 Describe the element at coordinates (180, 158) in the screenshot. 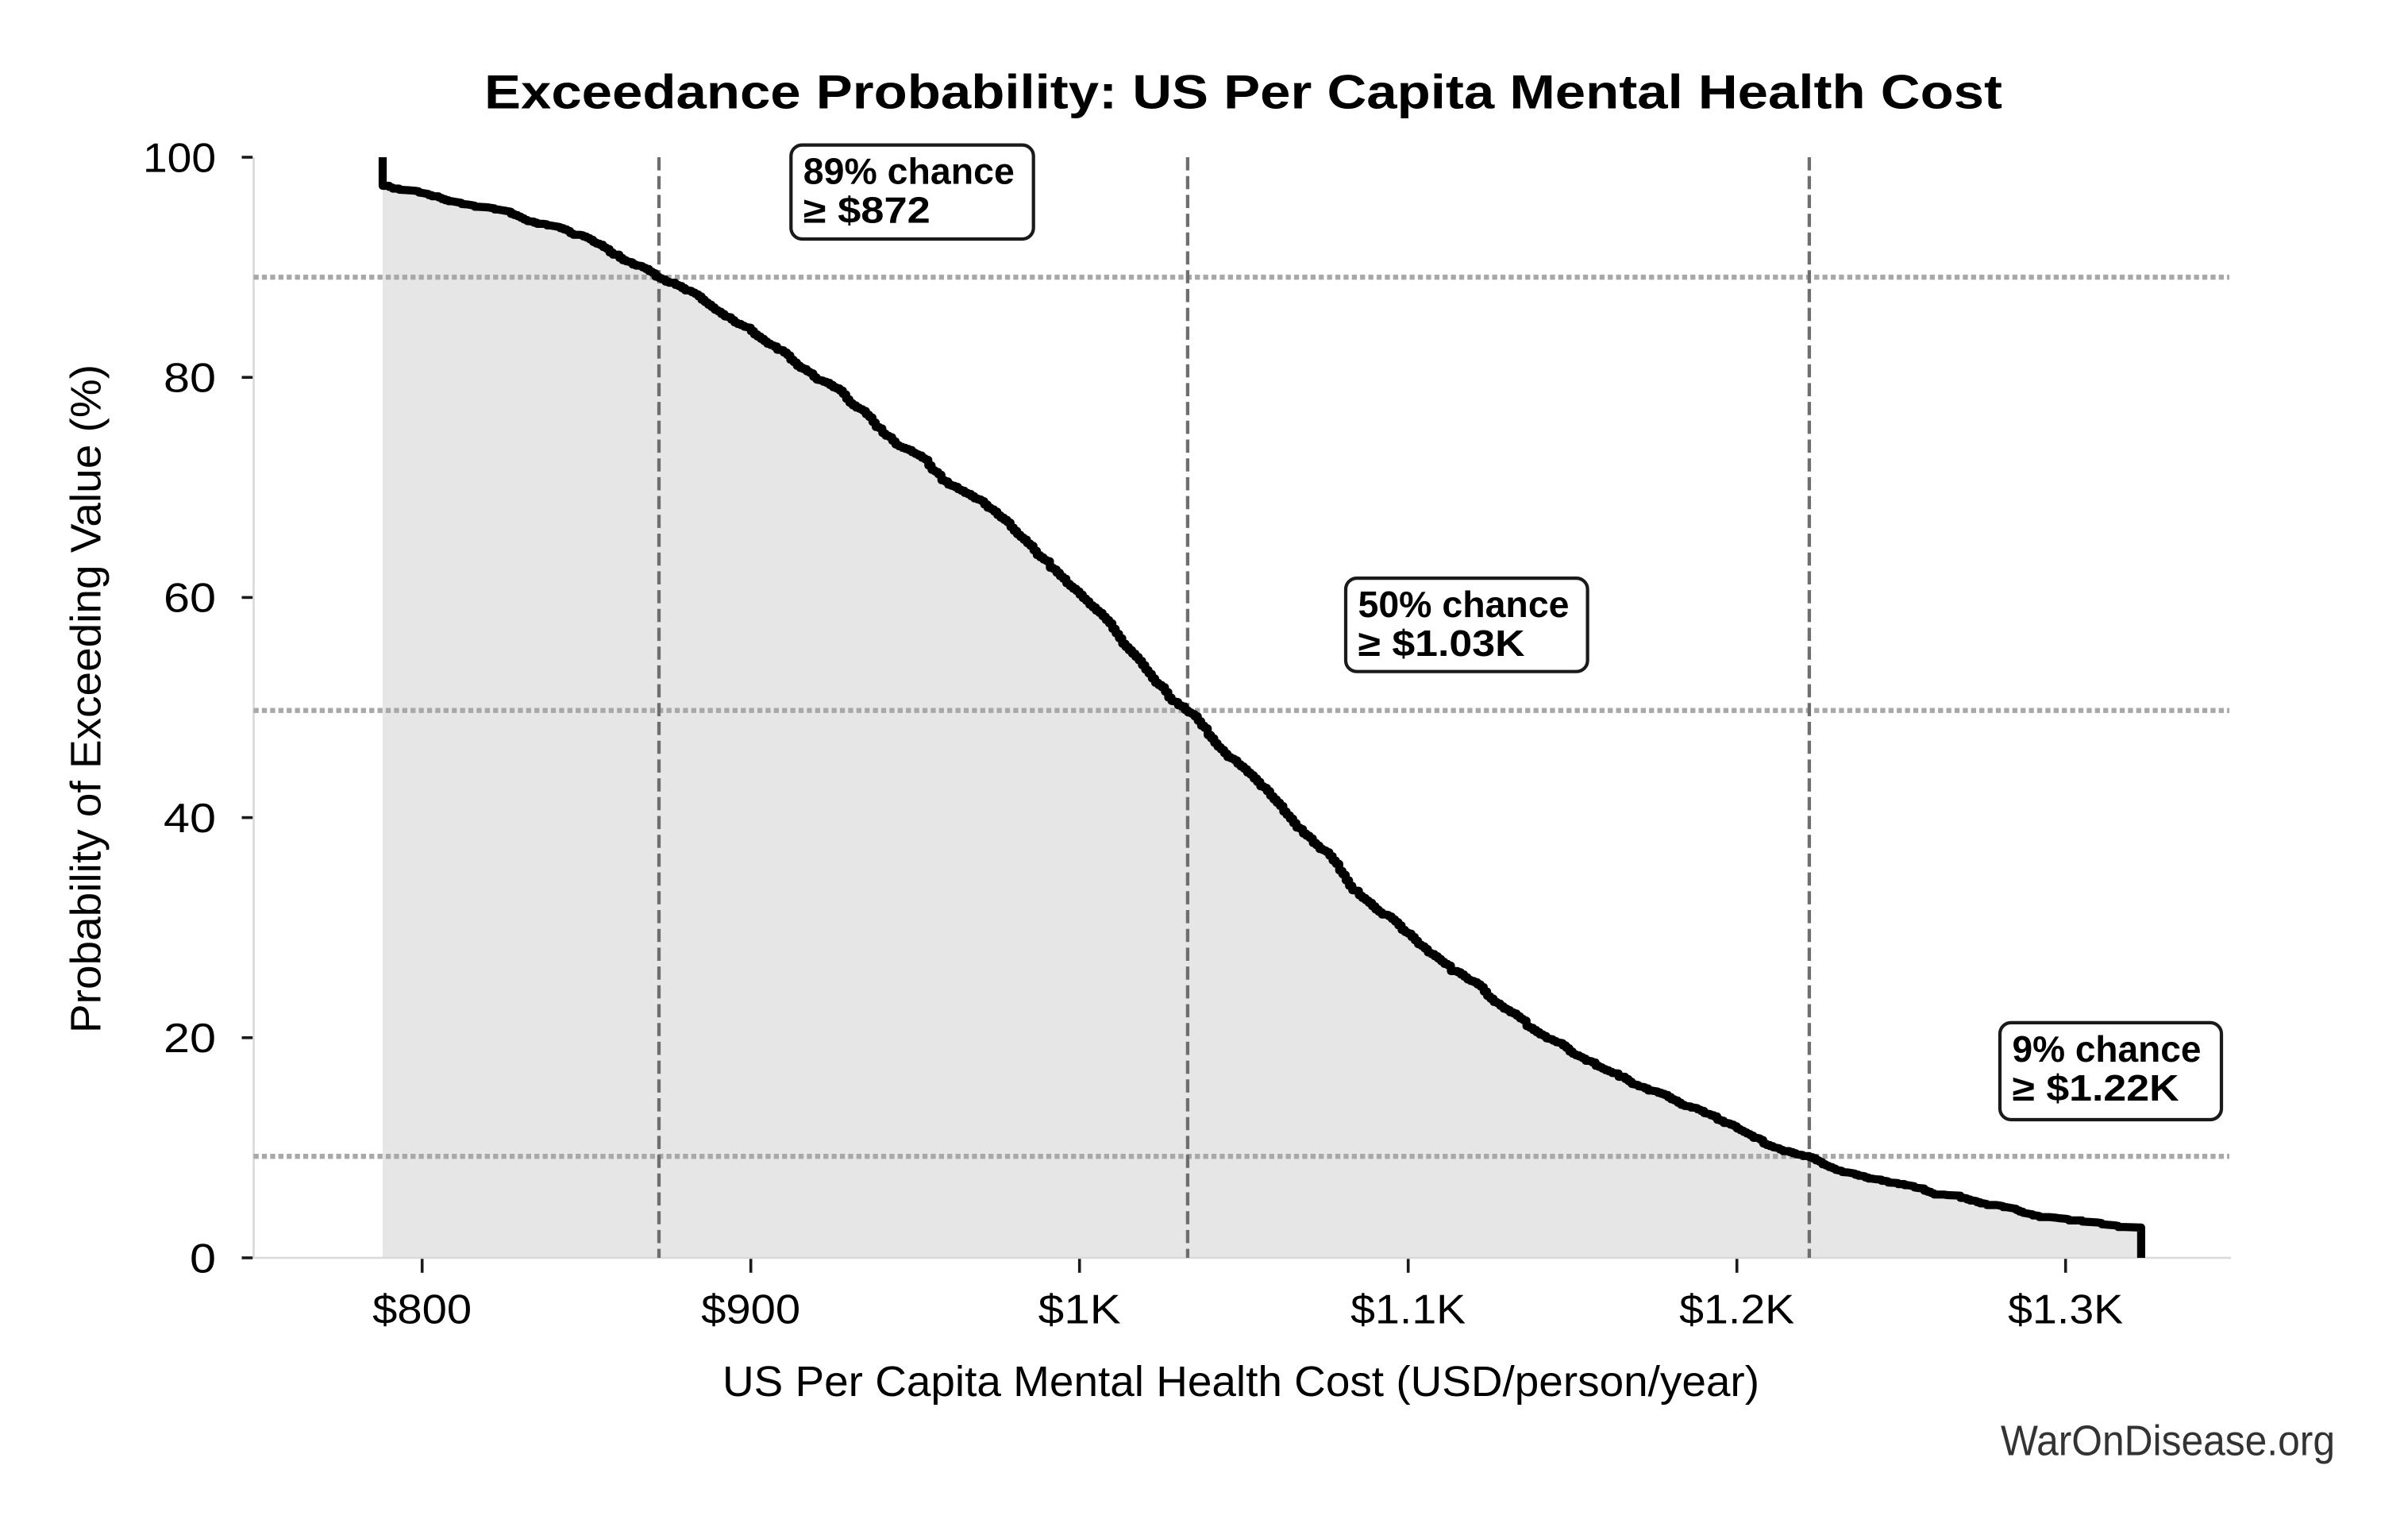

I see `svg-text: 100` at that location.